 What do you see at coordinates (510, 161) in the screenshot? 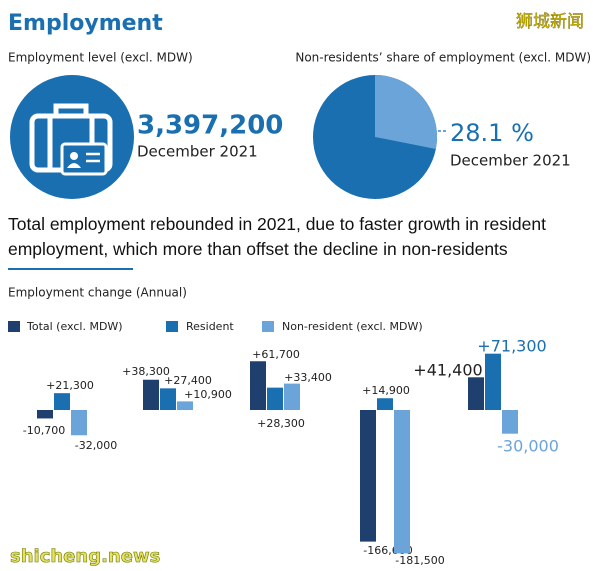
I see `pie-subtitle: December 2021` at bounding box center [510, 161].